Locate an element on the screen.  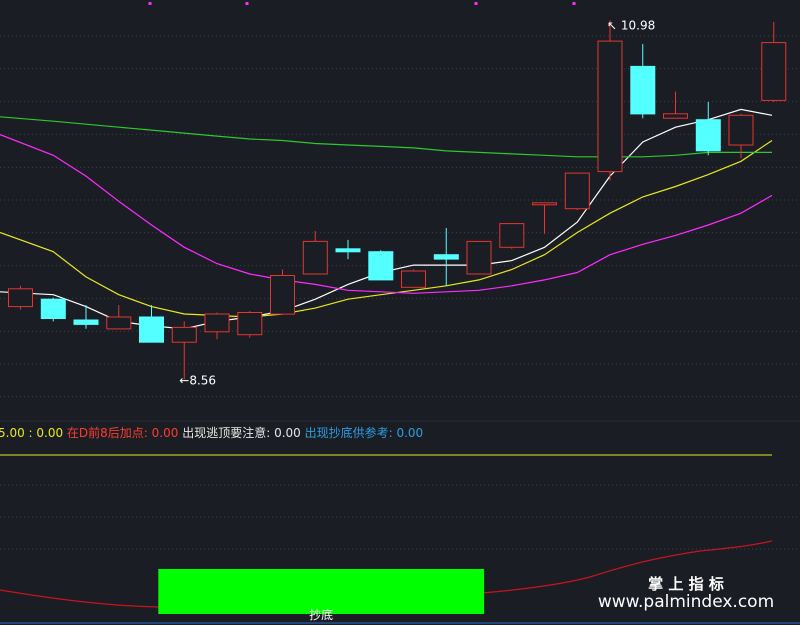
legend-item: 在D前8后加点: 0.00 is located at coordinates (120, 432).